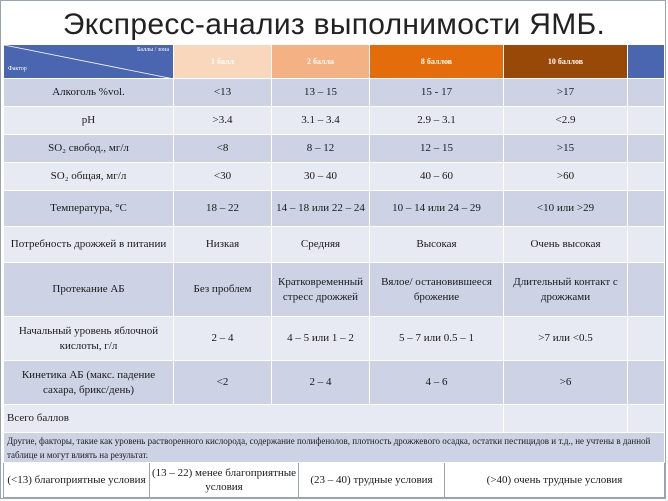  I want to click on corner-top-label: Баллы / зона, so click(152, 50).